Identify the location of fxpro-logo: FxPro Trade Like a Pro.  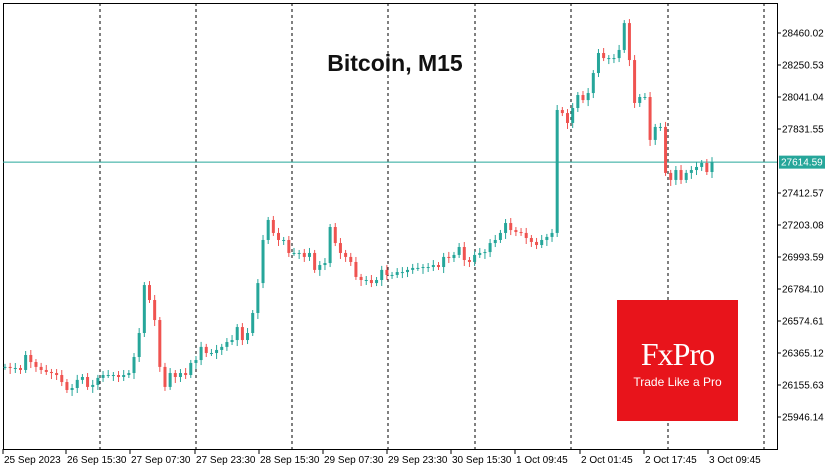
(677, 360).